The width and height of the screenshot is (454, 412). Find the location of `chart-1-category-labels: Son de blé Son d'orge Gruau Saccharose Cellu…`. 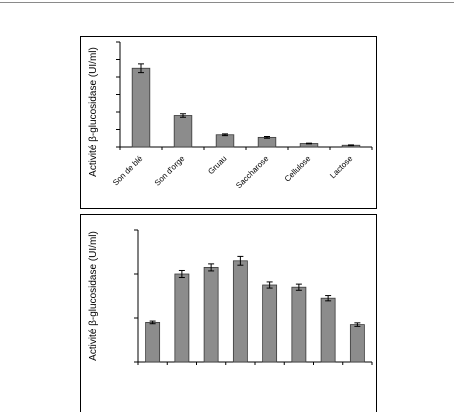

chart-1-category-labels: Son de blé Son d'orge Gruau Saccharose Cellu… is located at coordinates (233, 172).